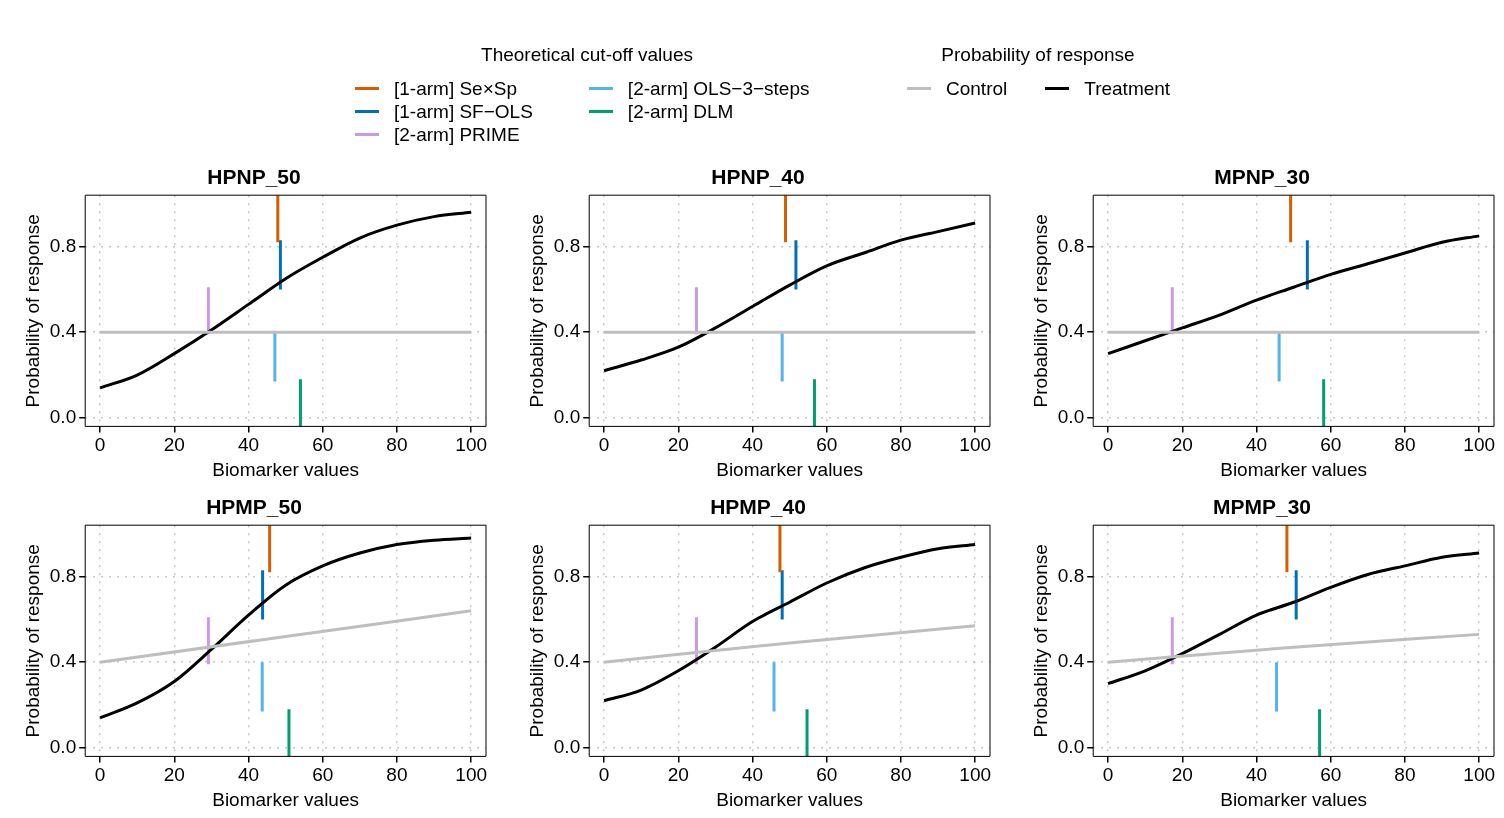 This screenshot has width=1504, height=818. What do you see at coordinates (1262, 507) in the screenshot?
I see `chart-title: MPMP_30` at bounding box center [1262, 507].